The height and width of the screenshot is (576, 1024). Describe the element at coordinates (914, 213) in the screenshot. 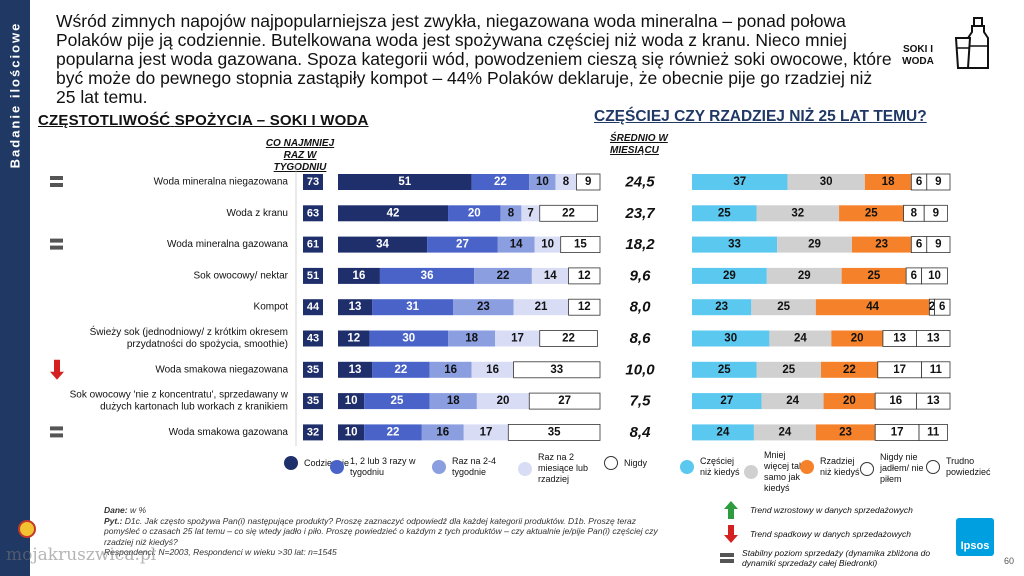

I see `bar-value-label: 8` at that location.